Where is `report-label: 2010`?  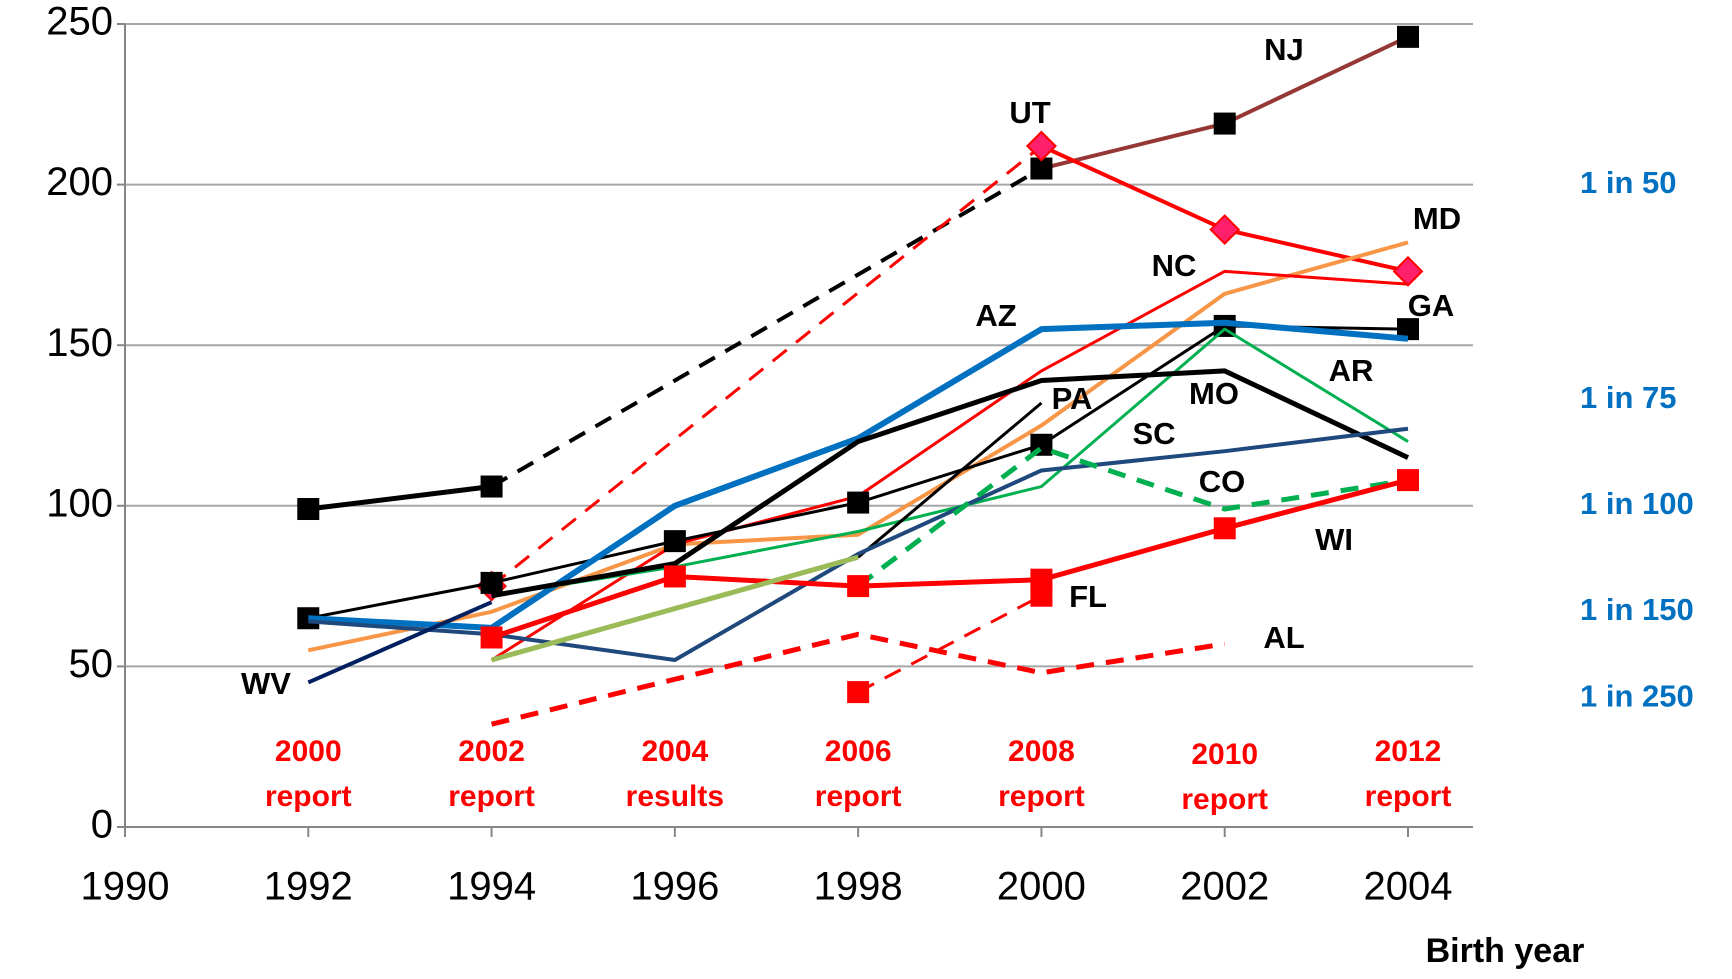
report-label: 2010 is located at coordinates (1224, 754).